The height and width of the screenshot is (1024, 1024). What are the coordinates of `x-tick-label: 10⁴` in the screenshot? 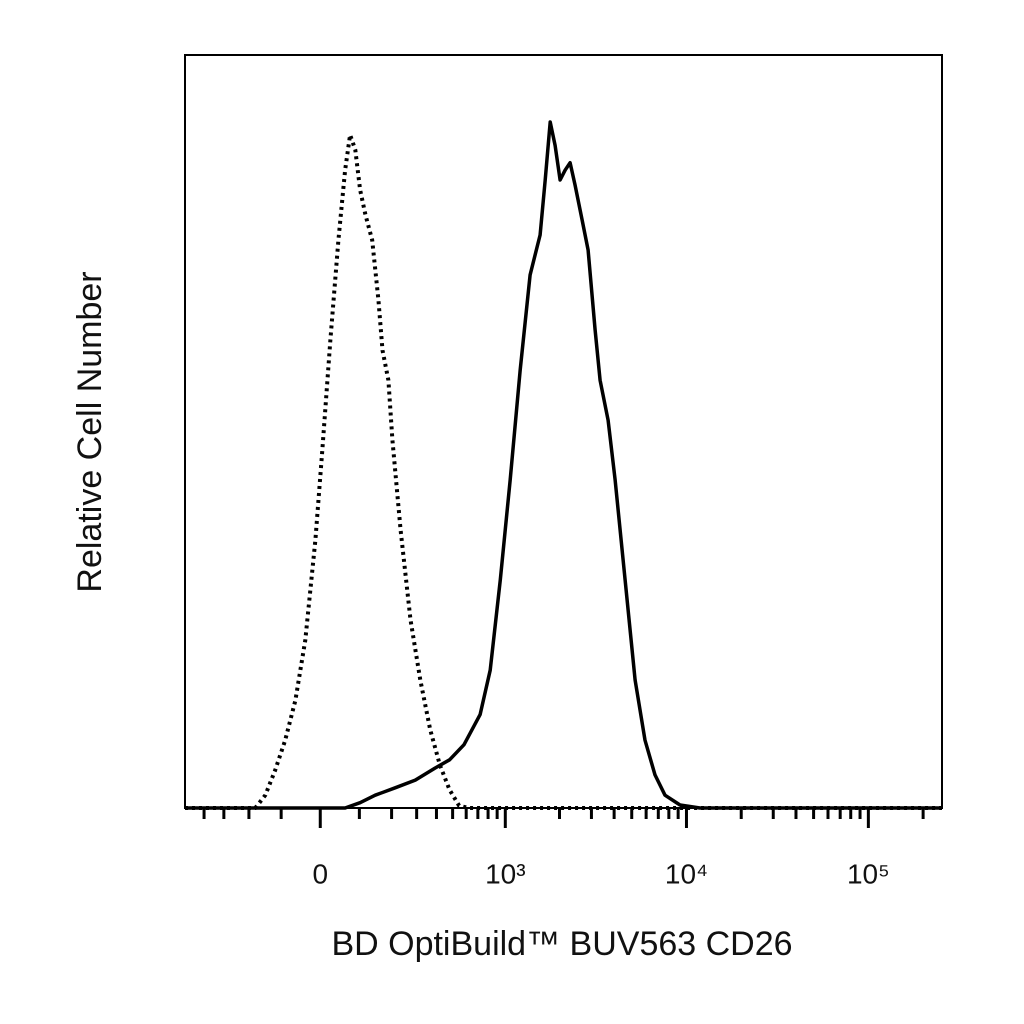 It's located at (686, 873).